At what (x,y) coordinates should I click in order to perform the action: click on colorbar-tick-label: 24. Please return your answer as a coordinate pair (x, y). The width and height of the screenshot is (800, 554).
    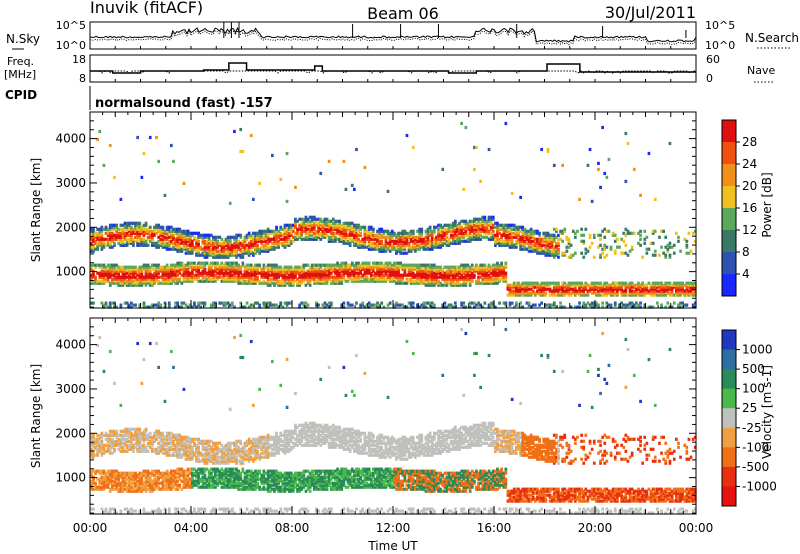
    Looking at the image, I should click on (749, 164).